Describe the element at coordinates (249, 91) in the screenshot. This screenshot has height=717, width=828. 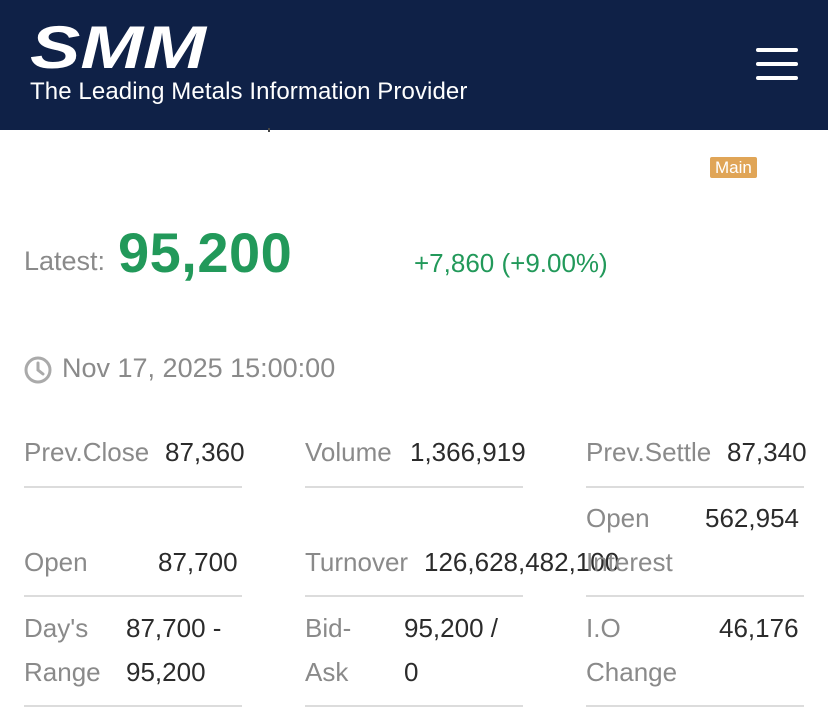
I see `site-tagline: The Leading Metals Information Provider` at that location.